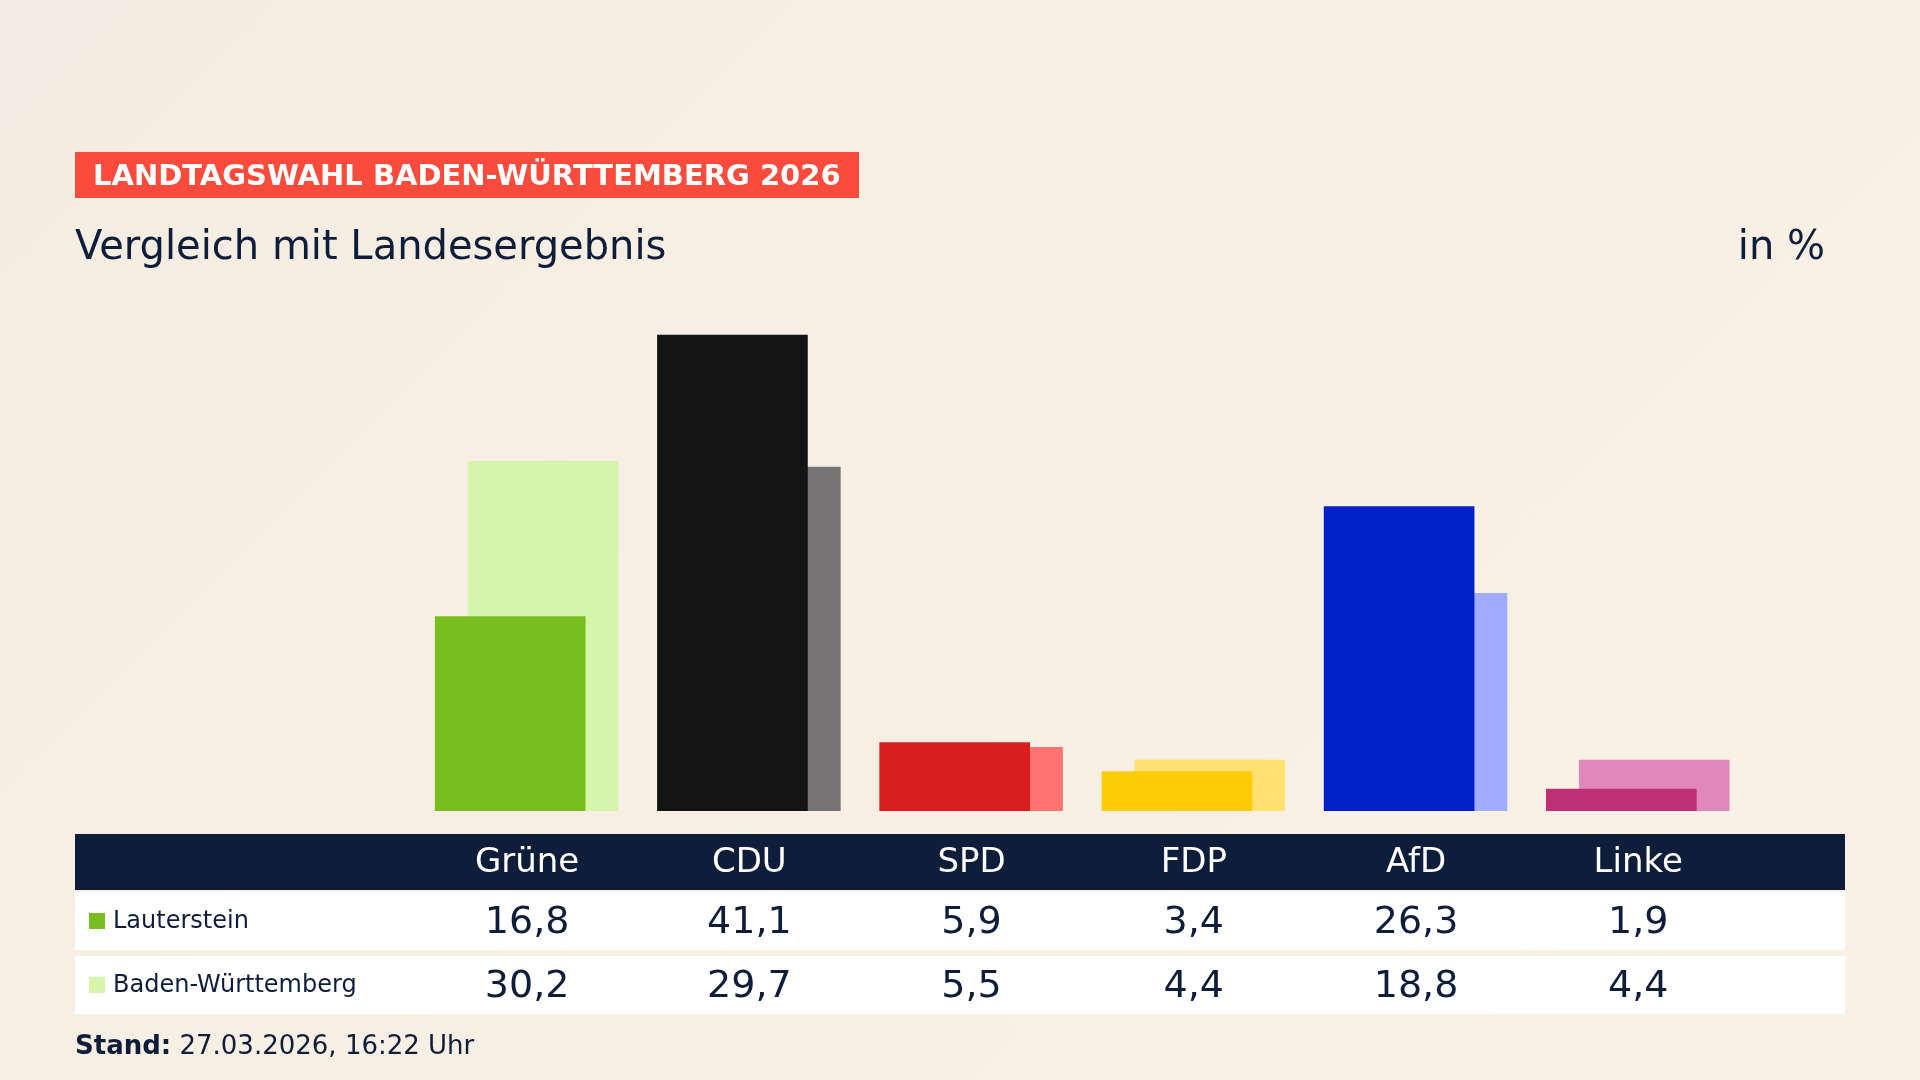  Describe the element at coordinates (467, 175) in the screenshot. I see `chart-title: LANDTAGSWAHL BADEN-WÜRTTEMBERG 2026` at that location.